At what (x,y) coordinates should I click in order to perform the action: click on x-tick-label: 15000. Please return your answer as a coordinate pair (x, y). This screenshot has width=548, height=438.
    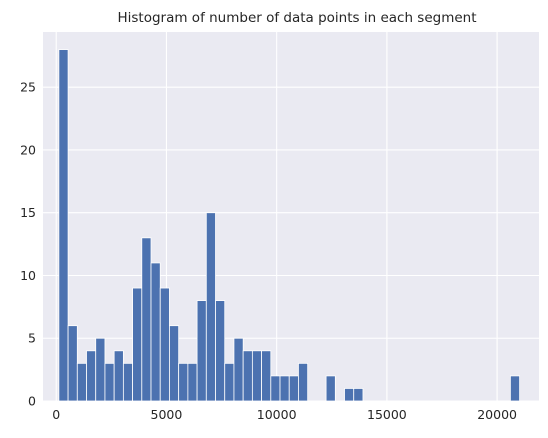
    Looking at the image, I should click on (387, 414).